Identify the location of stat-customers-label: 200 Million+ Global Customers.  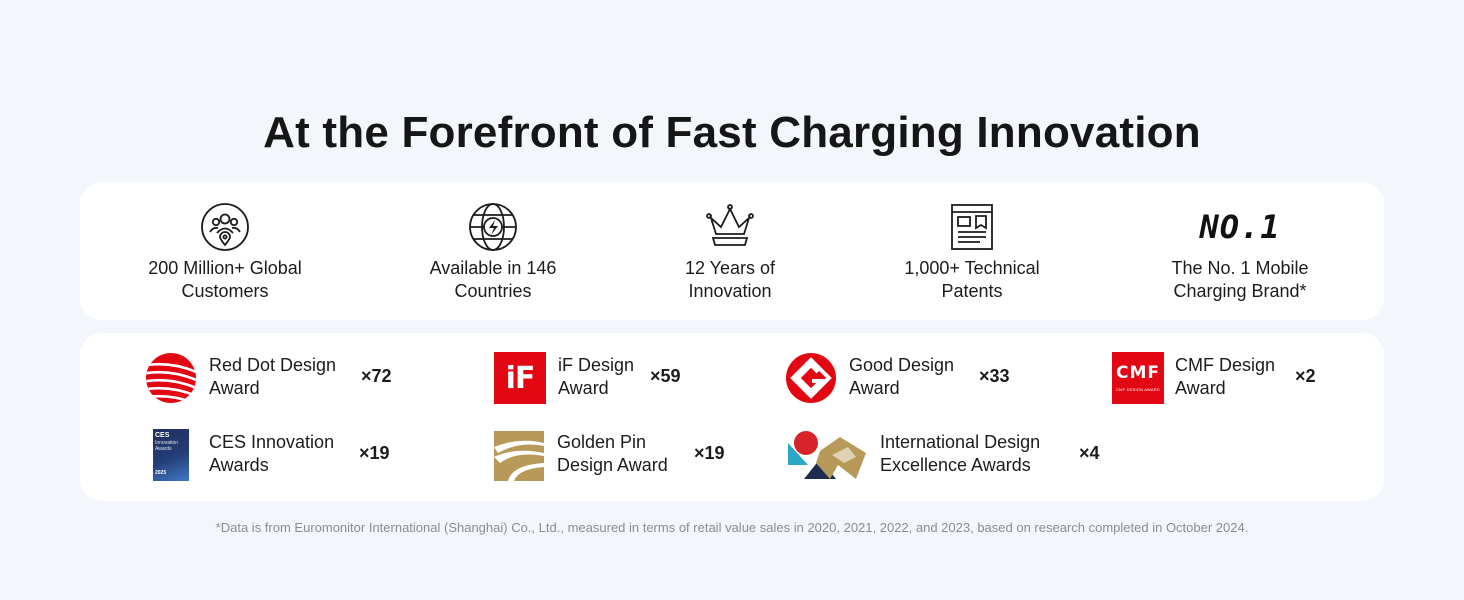
(225, 279).